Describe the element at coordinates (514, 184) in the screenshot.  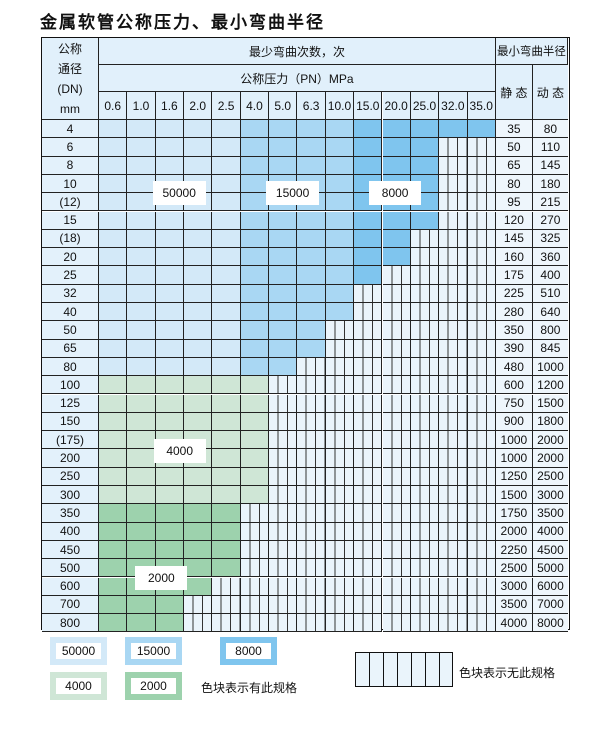
I see `static-radius-cell: 80` at that location.